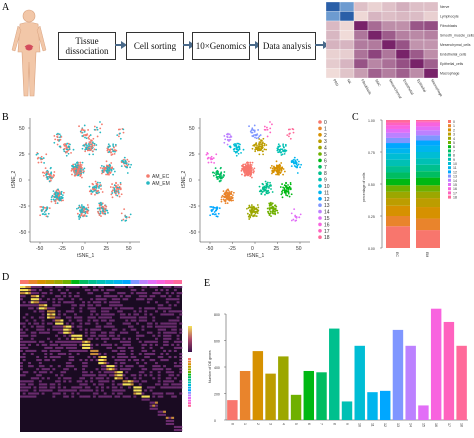  Describe the element at coordinates (385, 425) in the screenshot. I see `bar-x-tick-label: 12` at that location.